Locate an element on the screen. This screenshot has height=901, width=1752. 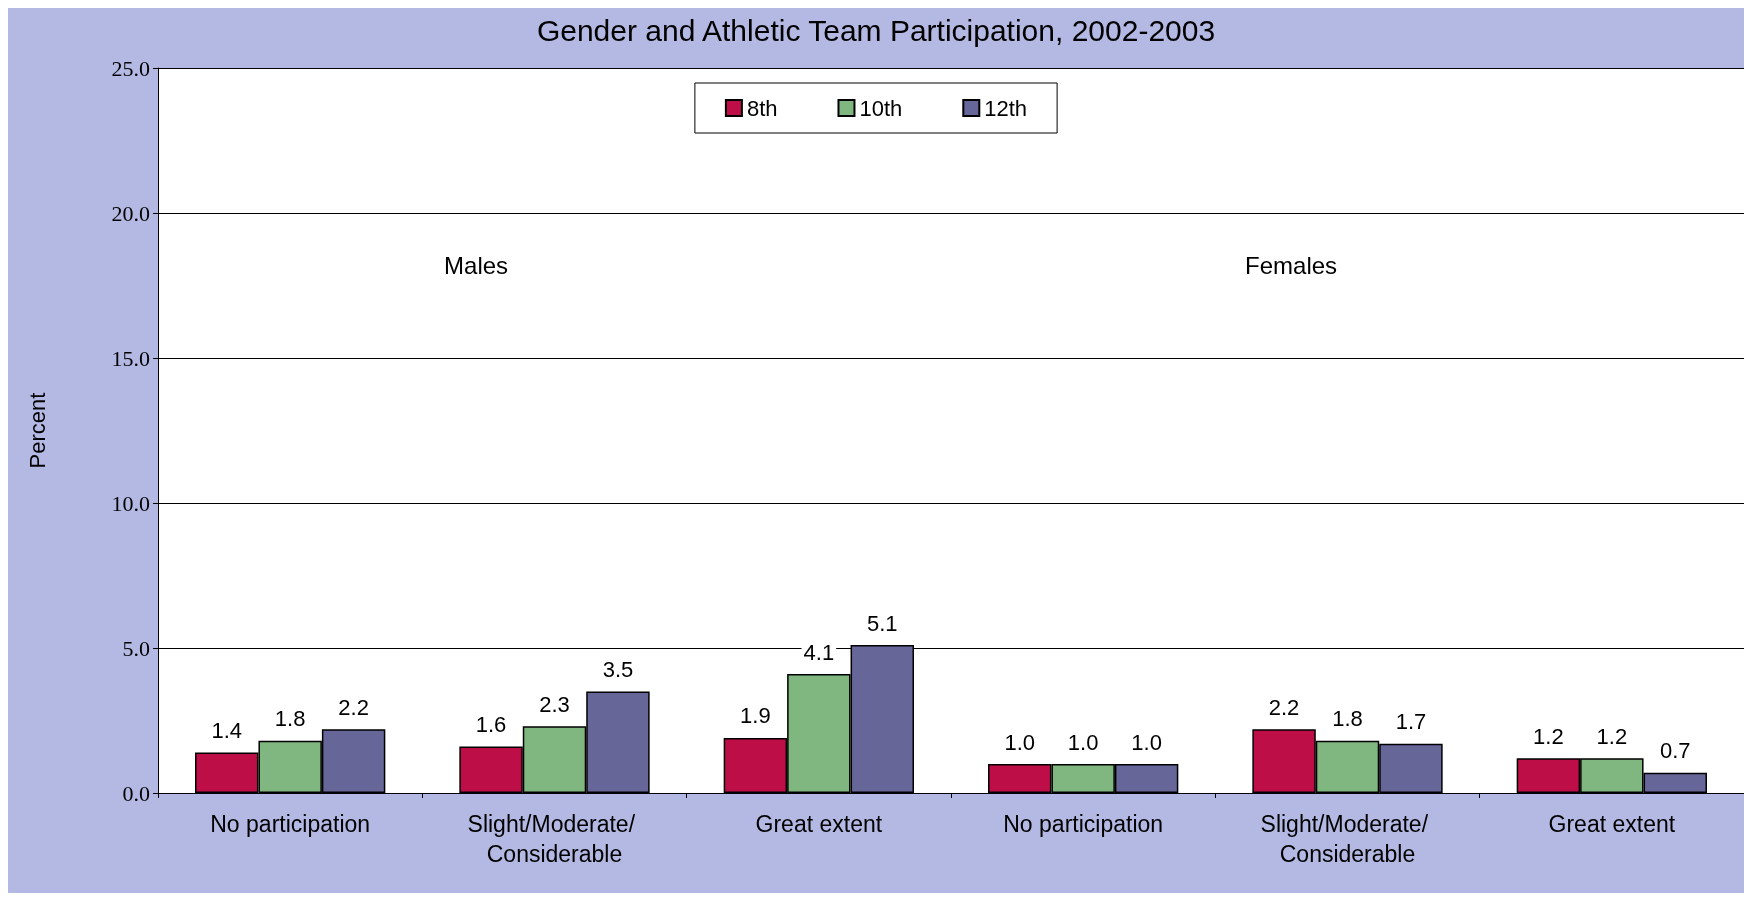
legend-label: 12th is located at coordinates (1006, 108).